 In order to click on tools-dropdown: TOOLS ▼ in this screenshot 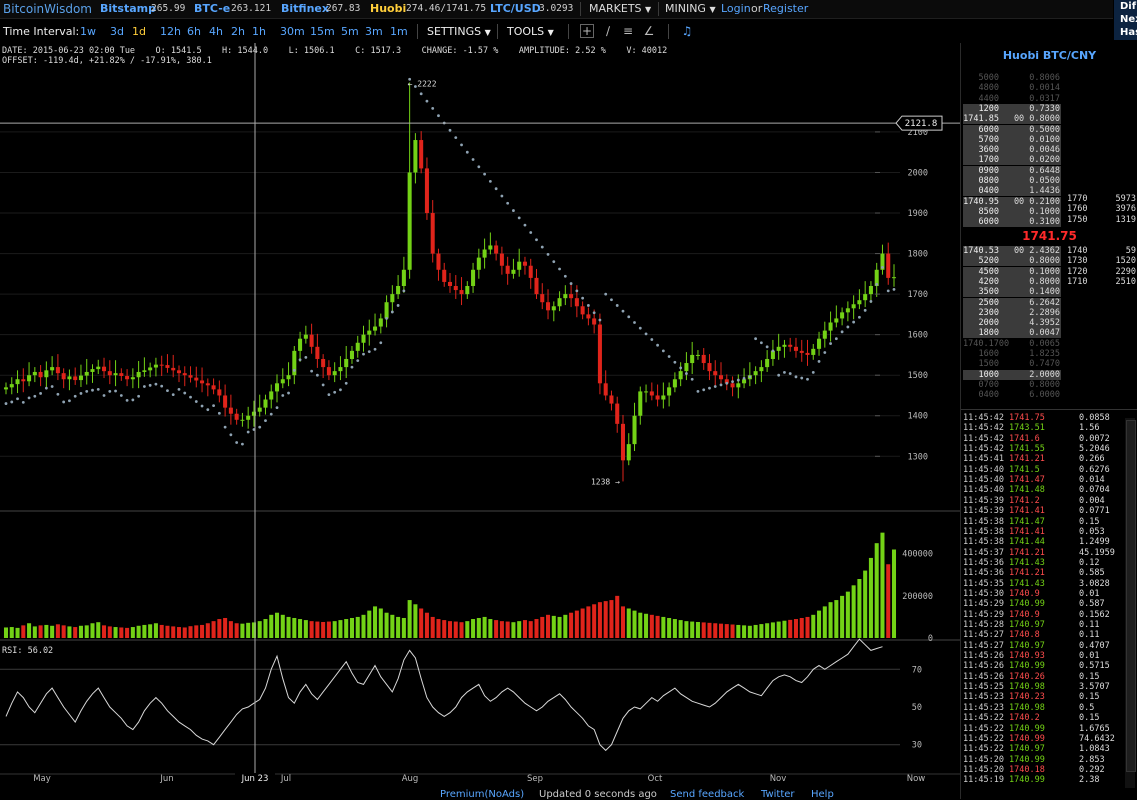, I will do `click(530, 31)`.